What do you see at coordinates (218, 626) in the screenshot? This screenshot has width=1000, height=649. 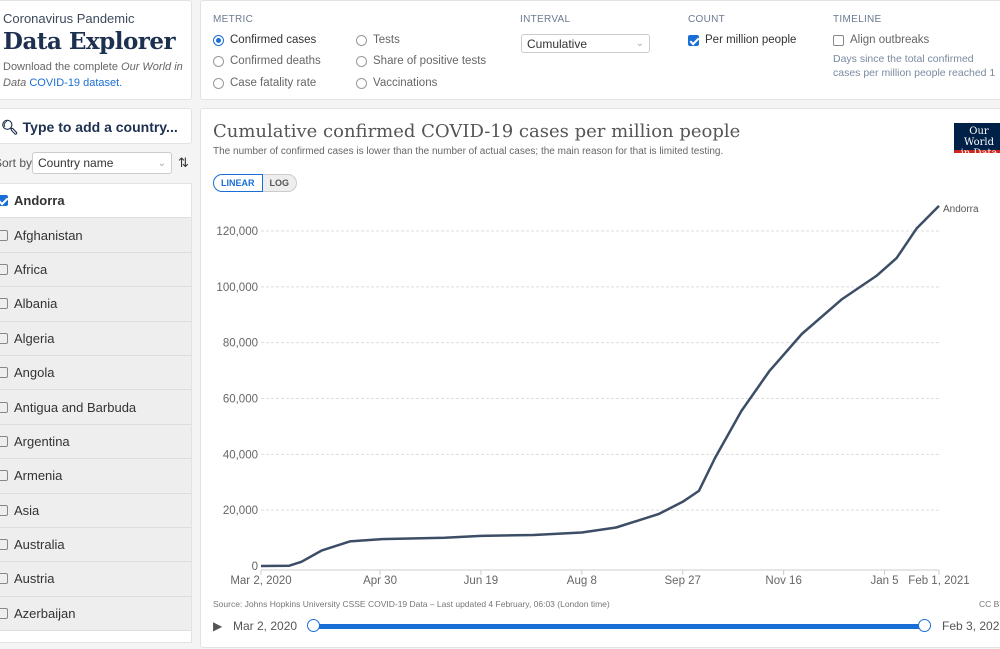 I see `play-icon: ▶` at bounding box center [218, 626].